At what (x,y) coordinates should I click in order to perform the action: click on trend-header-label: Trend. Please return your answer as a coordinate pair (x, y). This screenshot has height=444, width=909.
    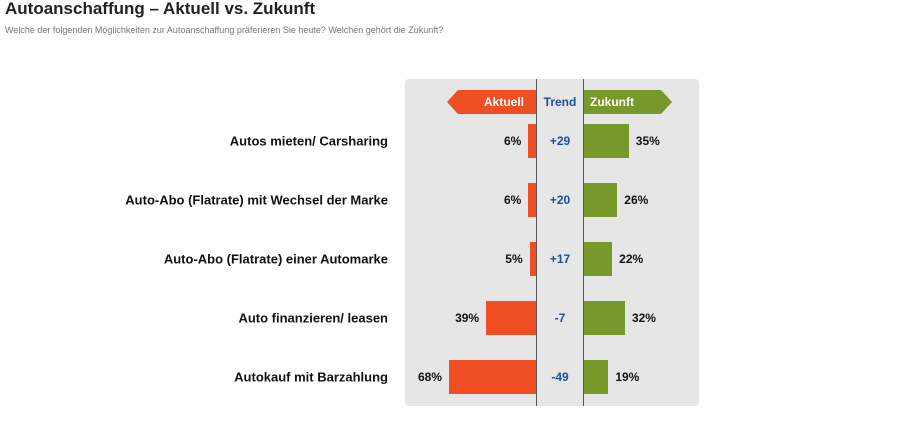
    Looking at the image, I should click on (560, 102).